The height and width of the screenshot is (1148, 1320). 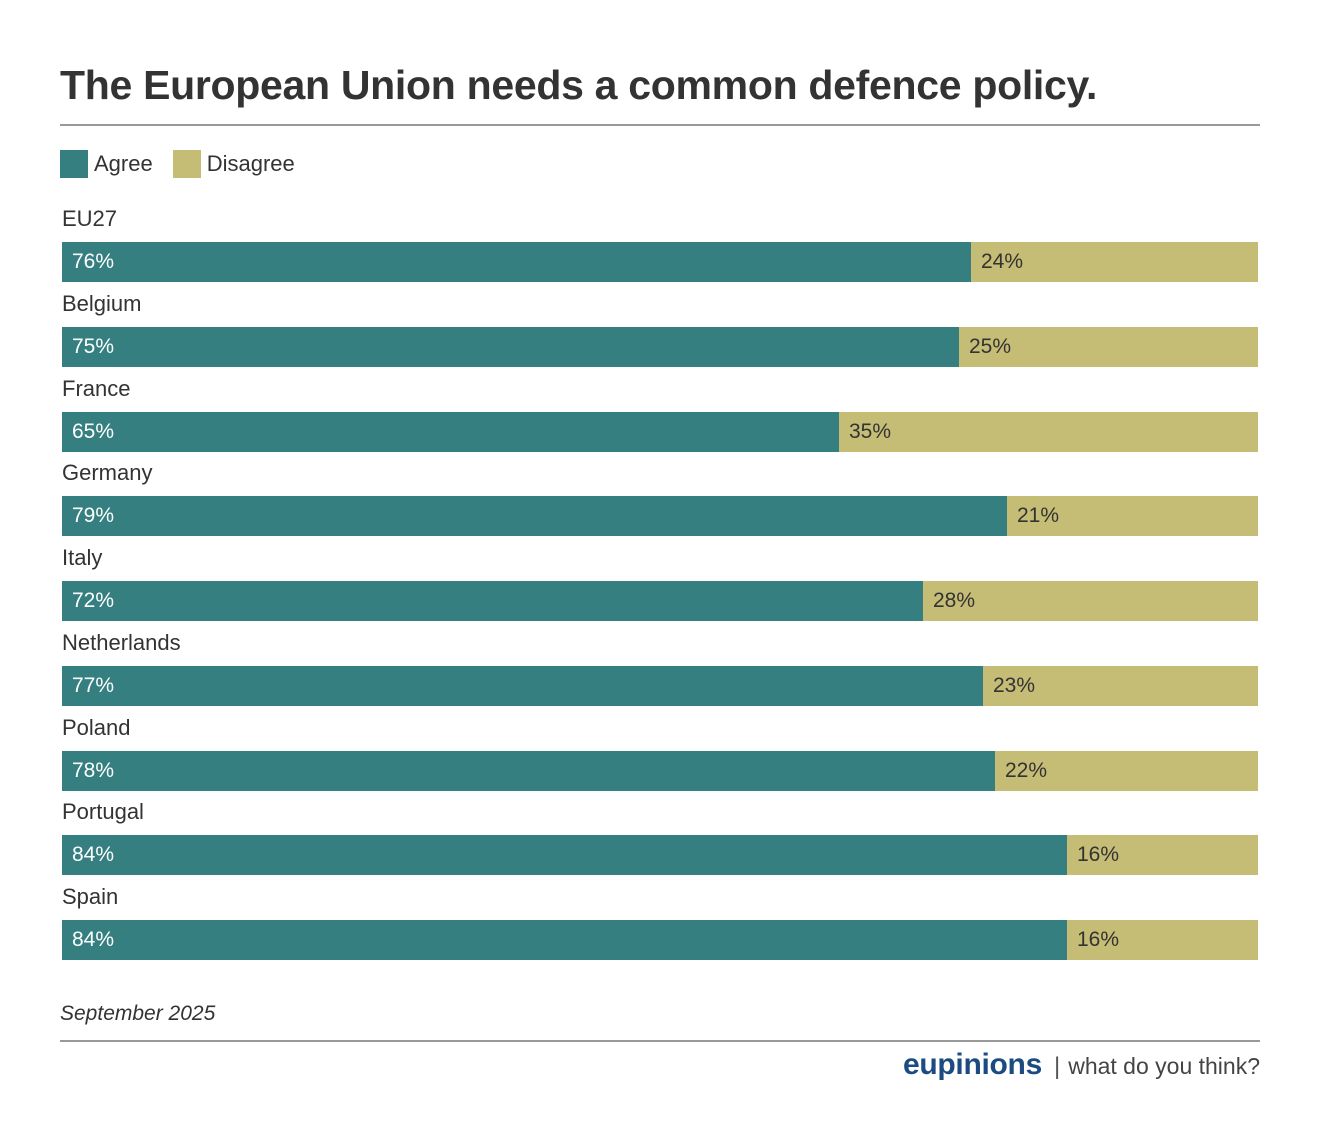 What do you see at coordinates (1098, 939) in the screenshot?
I see `data-label-disagree-spain: 16%` at bounding box center [1098, 939].